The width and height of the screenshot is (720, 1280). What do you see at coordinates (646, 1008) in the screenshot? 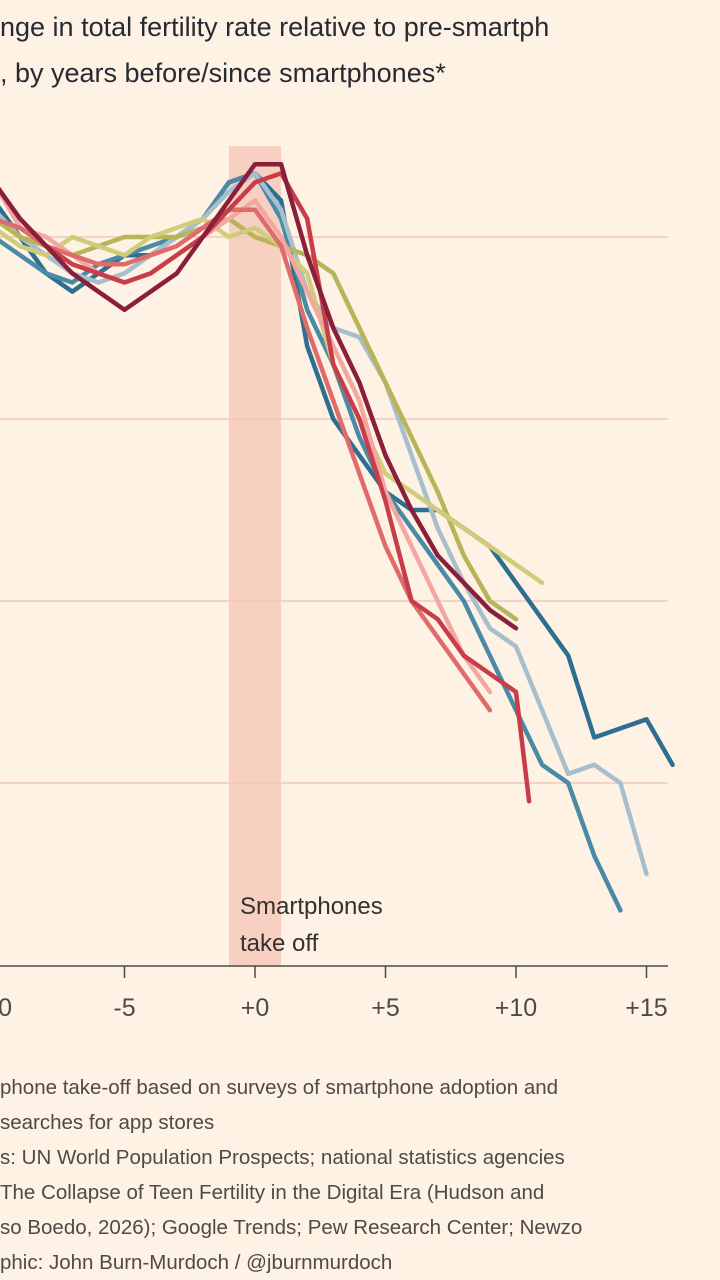
I see `x-tick-label-5: +15` at bounding box center [646, 1008].